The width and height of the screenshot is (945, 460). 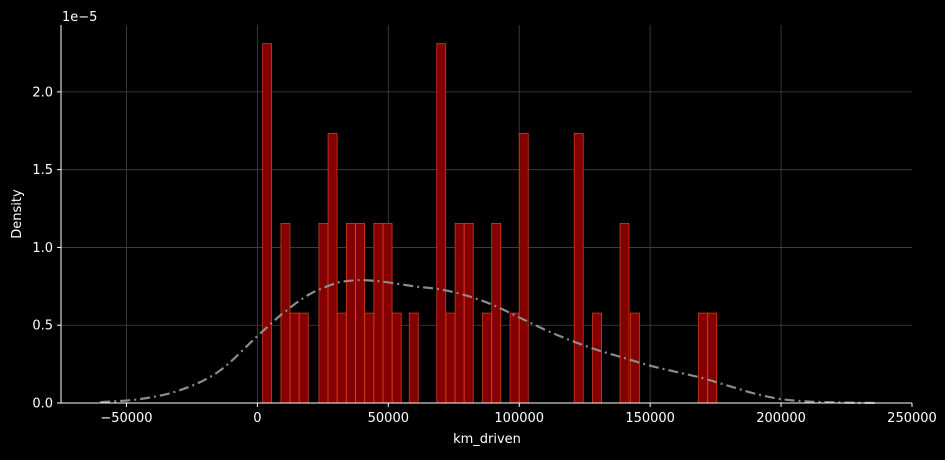 What do you see at coordinates (42, 248) in the screenshot?
I see `y-tick-label: 1.0` at bounding box center [42, 248].